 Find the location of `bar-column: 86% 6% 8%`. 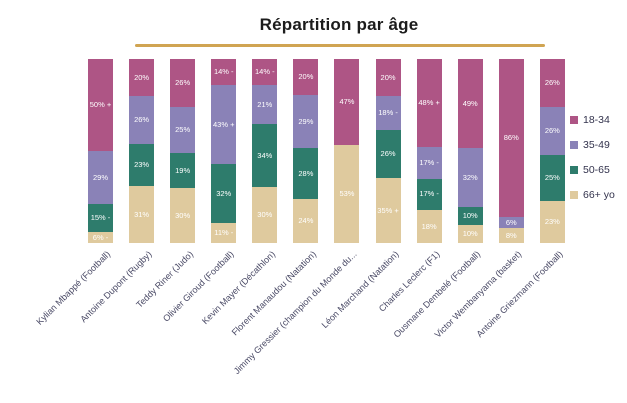

bar-column: 86% 6% 8% is located at coordinates (511, 151).